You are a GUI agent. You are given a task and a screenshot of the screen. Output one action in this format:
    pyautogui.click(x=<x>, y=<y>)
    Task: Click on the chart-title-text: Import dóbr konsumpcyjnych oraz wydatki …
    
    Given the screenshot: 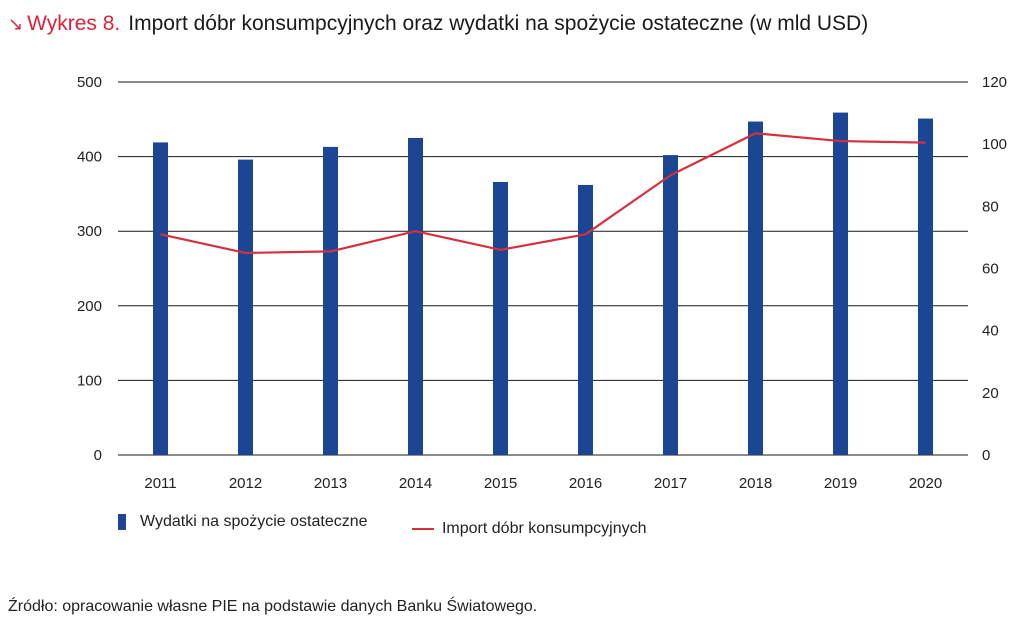 What is the action you would take?
    pyautogui.click(x=498, y=23)
    